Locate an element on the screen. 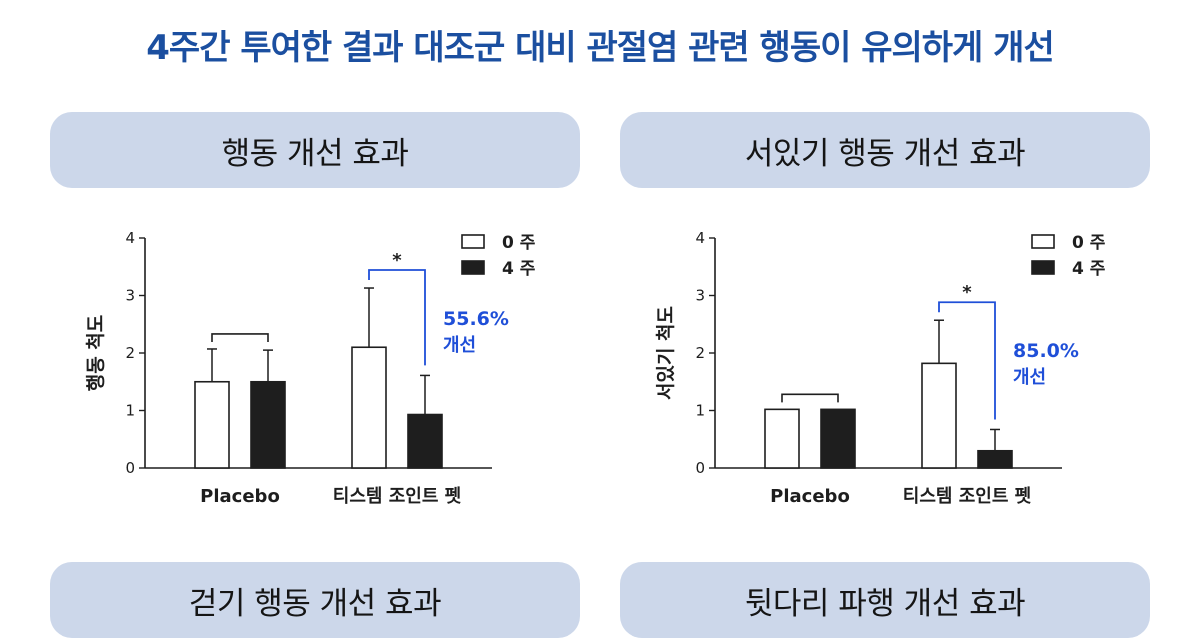 Image resolution: width=1200 pixels, height=638 pixels. panel-walking-improvement: 걷기 행동 개선 효과 is located at coordinates (315, 600).